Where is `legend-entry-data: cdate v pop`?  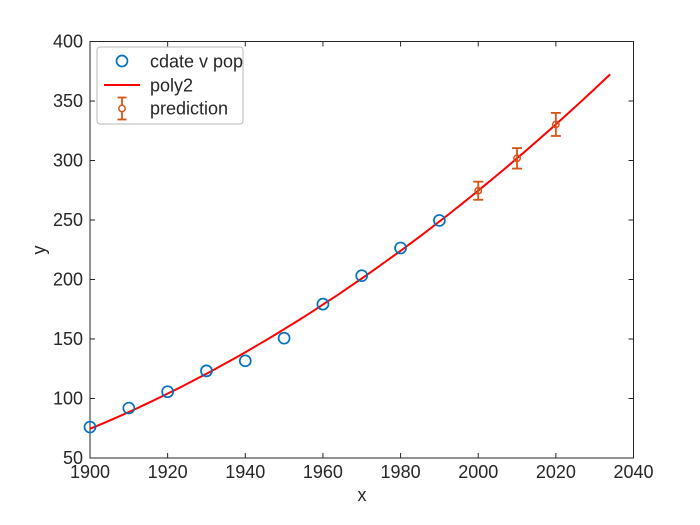
legend-entry-data: cdate v pop is located at coordinates (179, 62).